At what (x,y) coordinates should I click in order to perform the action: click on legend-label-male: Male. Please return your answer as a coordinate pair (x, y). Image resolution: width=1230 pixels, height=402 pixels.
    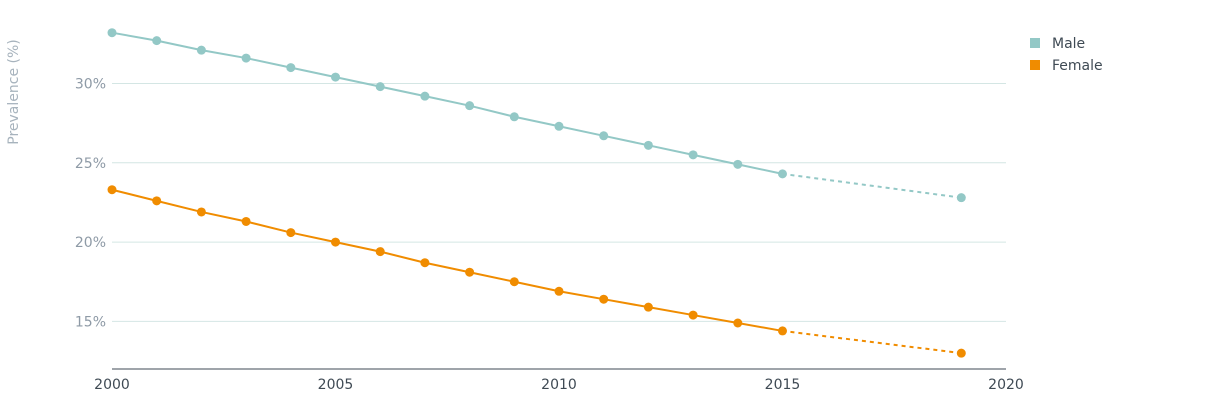
    Looking at the image, I should click on (1068, 44).